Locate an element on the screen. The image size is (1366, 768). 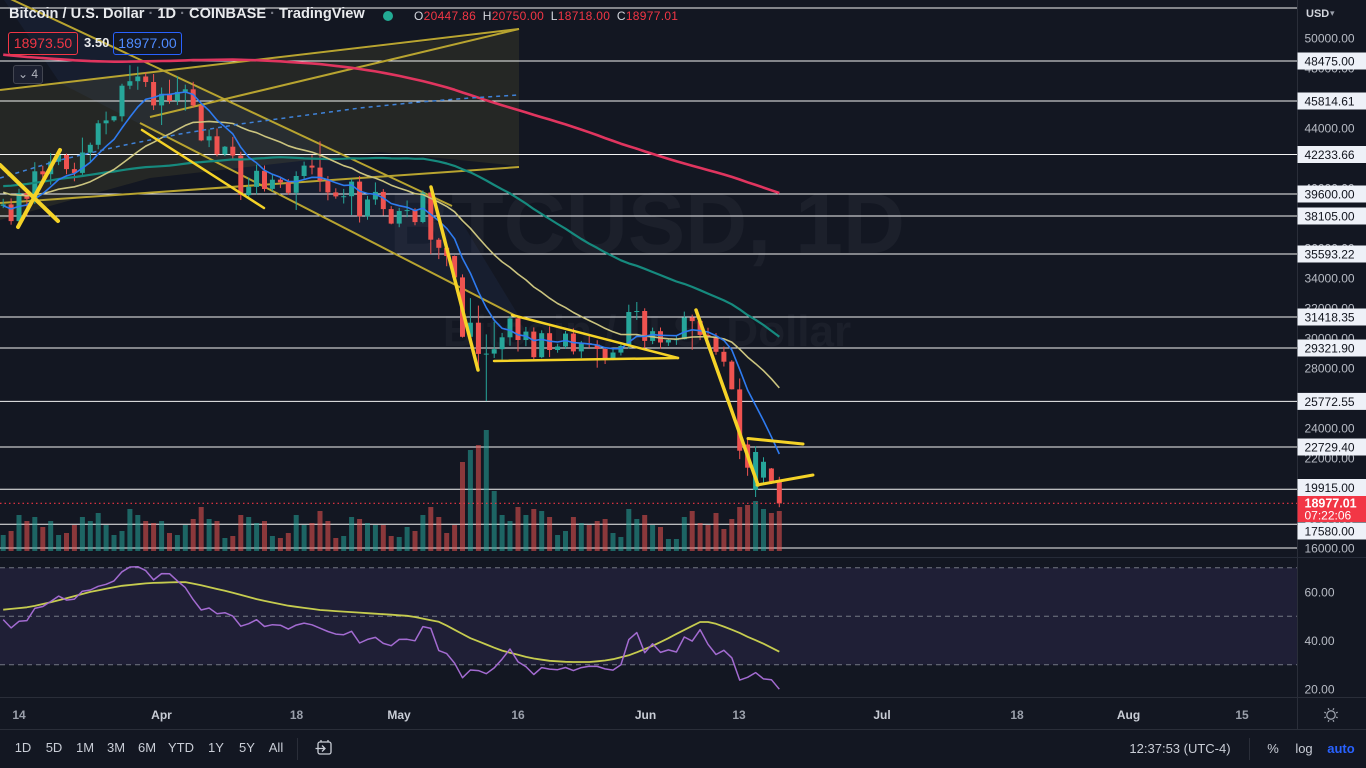
svg-text: auto is located at coordinates (1341, 748).